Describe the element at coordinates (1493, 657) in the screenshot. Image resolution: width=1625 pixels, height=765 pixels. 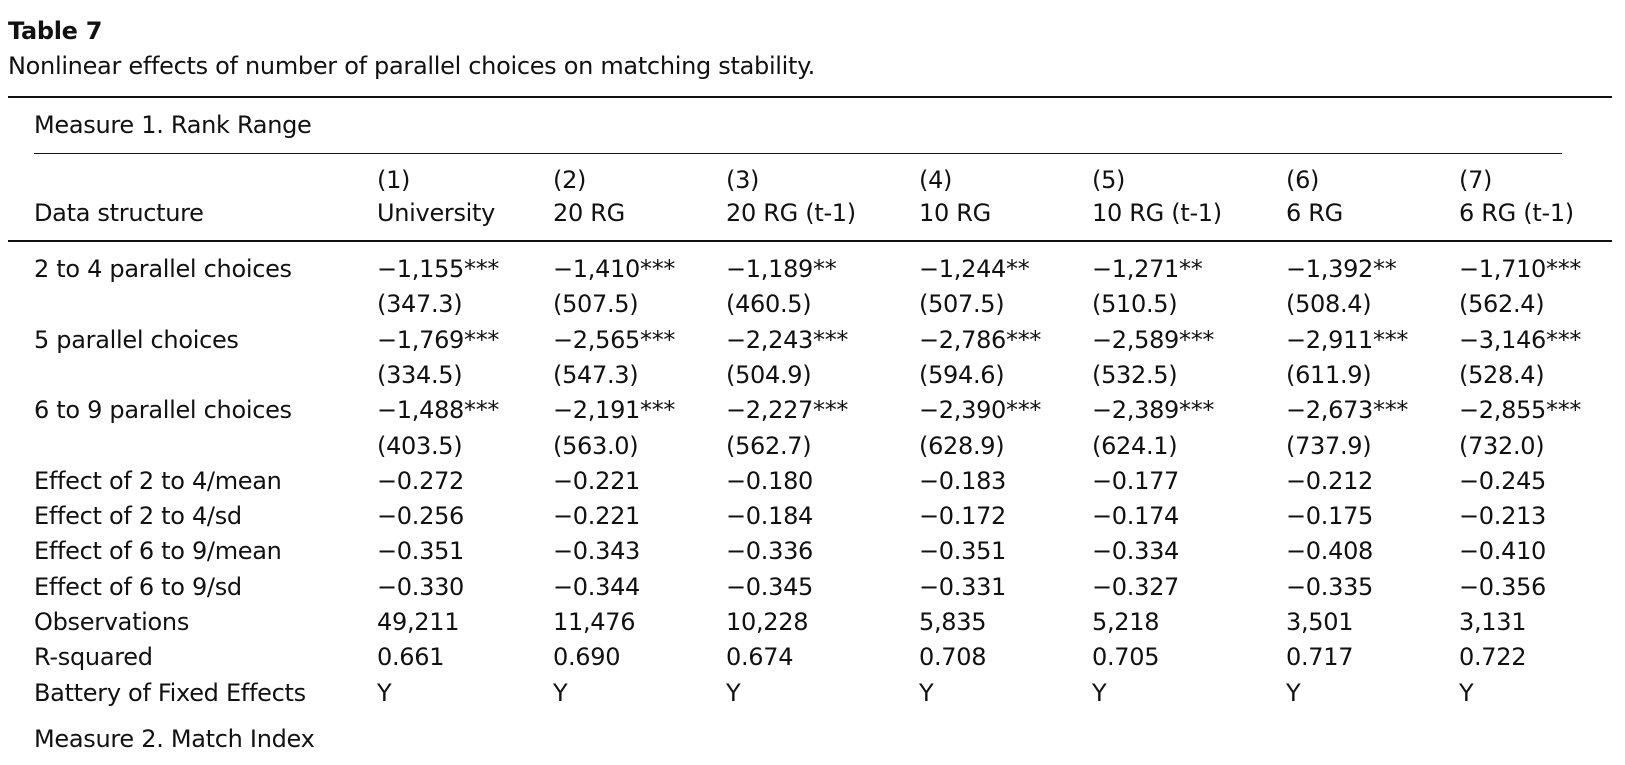
I see `cell-value: 0.722` at that location.